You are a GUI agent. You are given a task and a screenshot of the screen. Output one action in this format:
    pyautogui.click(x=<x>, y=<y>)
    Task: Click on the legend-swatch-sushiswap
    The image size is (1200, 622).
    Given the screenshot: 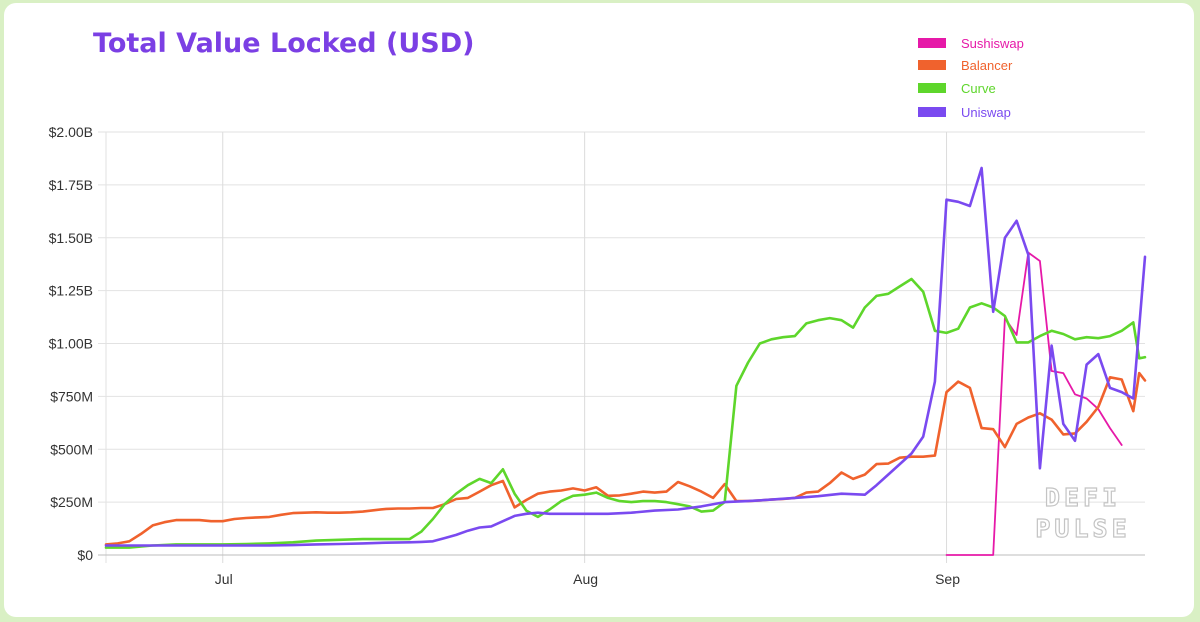 What is the action you would take?
    pyautogui.click(x=932, y=43)
    